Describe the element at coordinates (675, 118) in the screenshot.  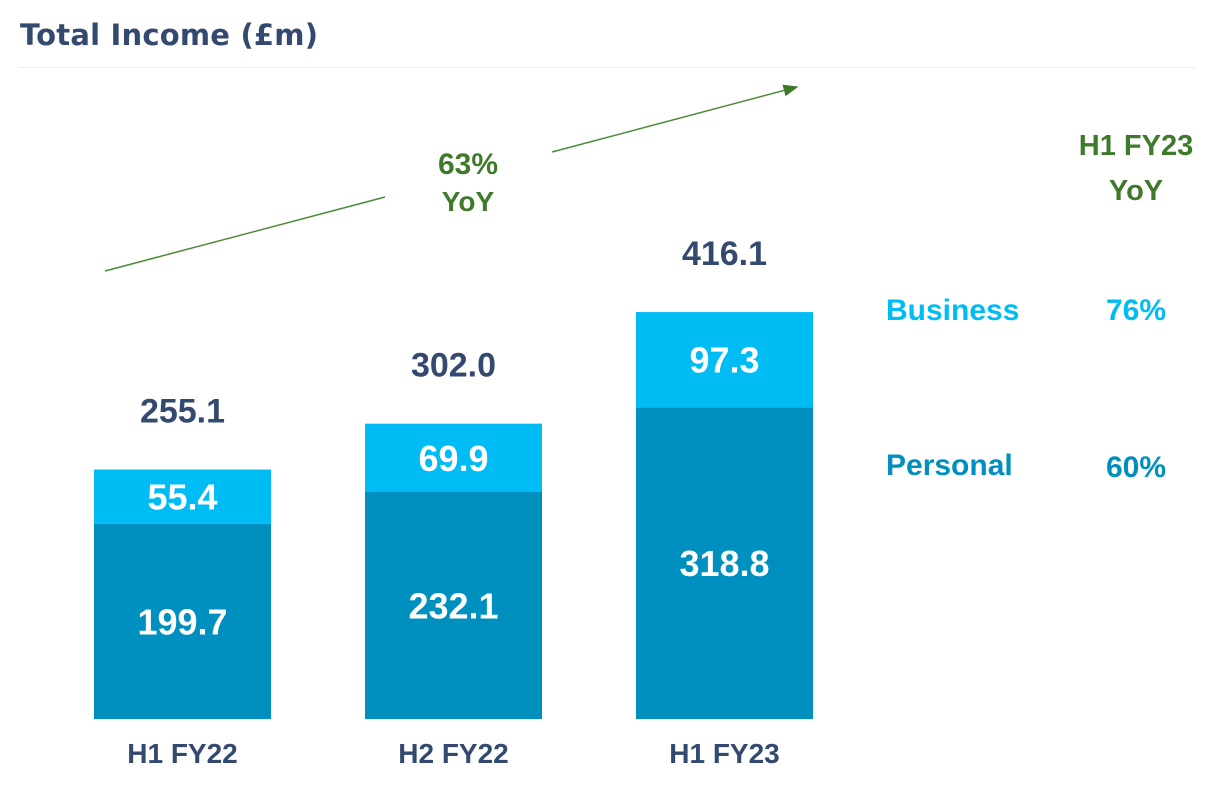
I see `growth-arrow-head` at that location.